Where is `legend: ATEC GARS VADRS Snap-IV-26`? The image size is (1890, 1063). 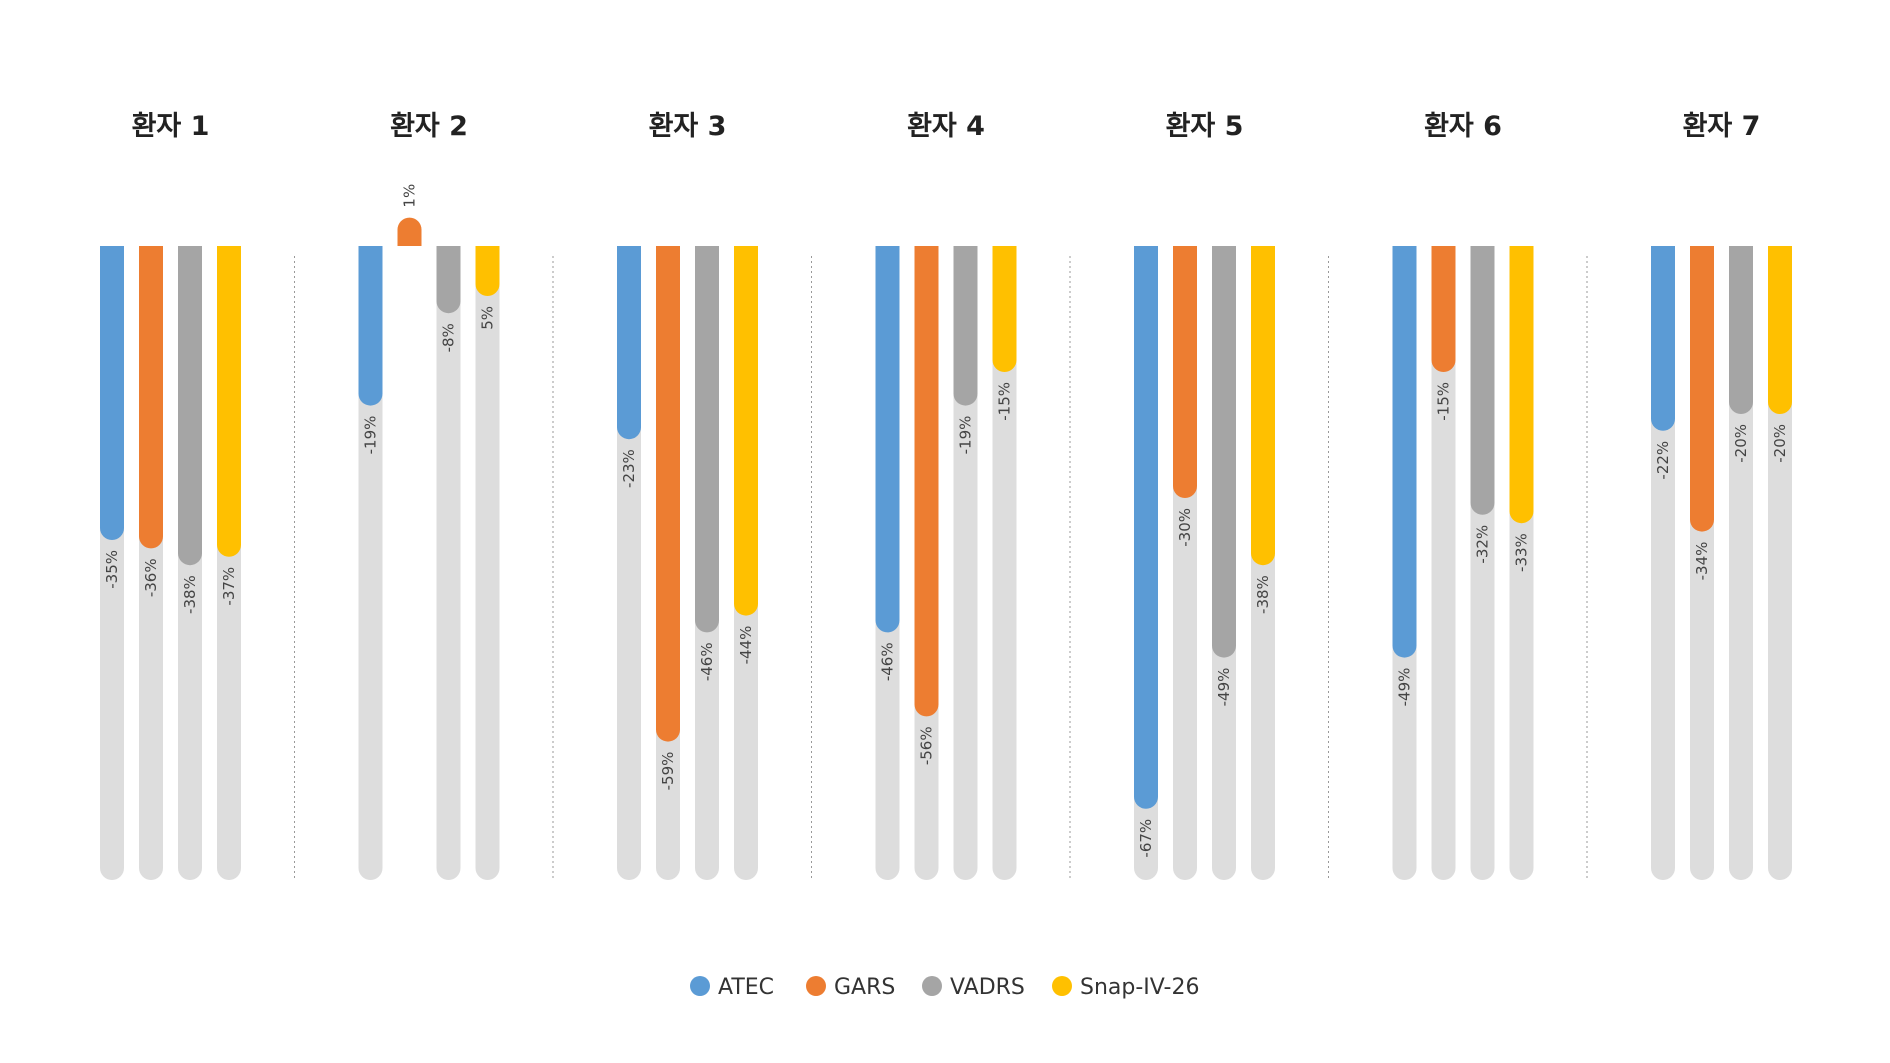
legend: ATEC GARS VADRS Snap-IV-26 is located at coordinates (944, 987).